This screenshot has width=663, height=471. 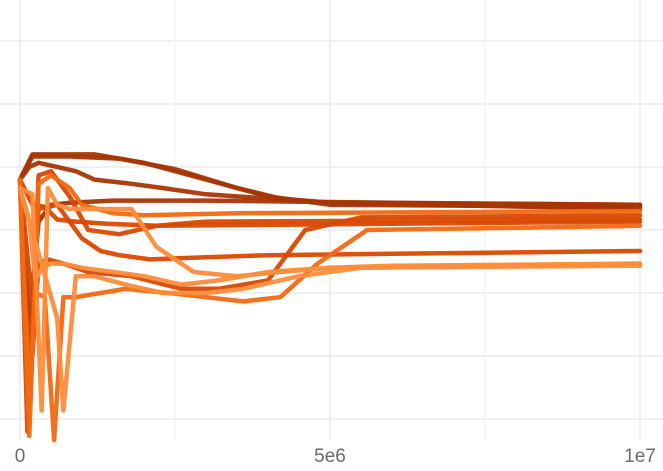 I want to click on x-tick-label: 1e7, so click(x=640, y=456).